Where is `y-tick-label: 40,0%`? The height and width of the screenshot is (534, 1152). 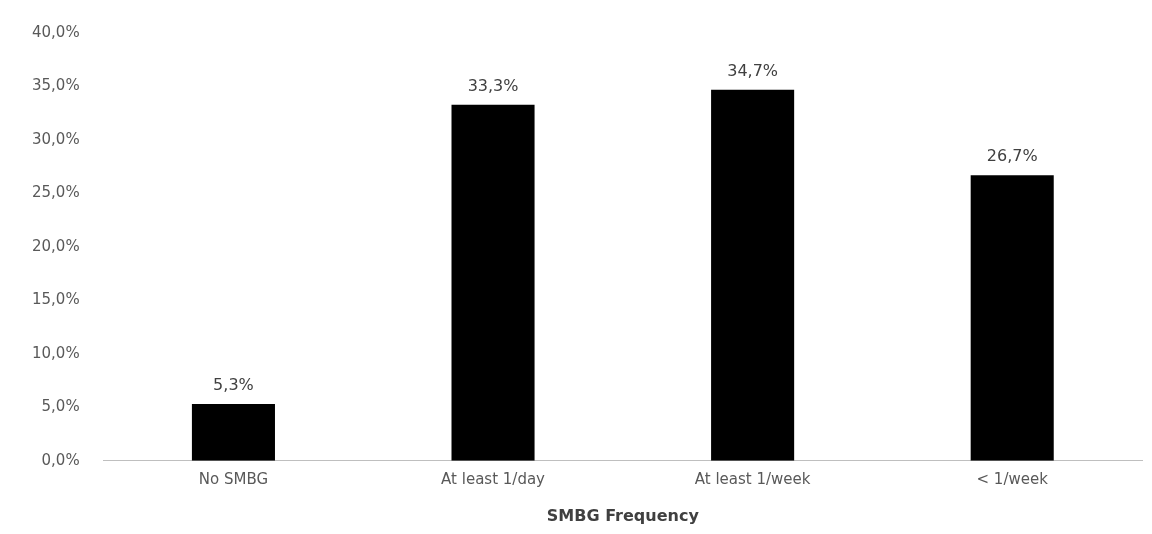
y-tick-label: 40,0% is located at coordinates (56, 31).